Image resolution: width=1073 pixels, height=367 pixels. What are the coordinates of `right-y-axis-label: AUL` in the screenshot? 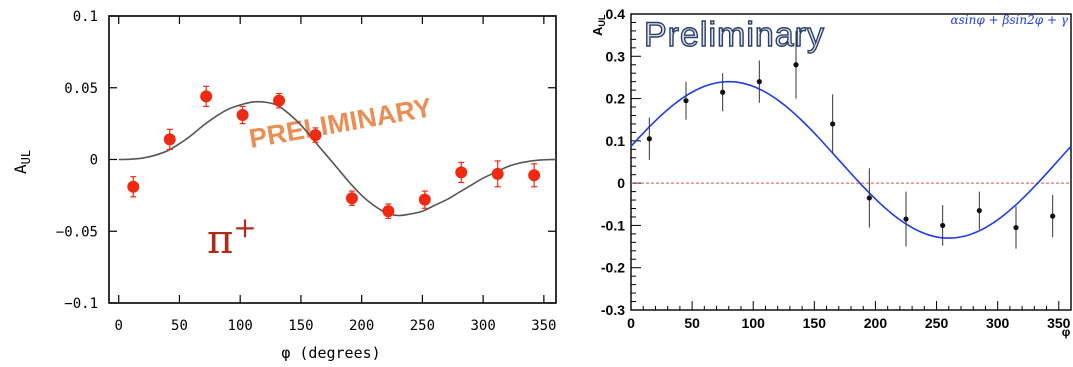 It's located at (598, 25).